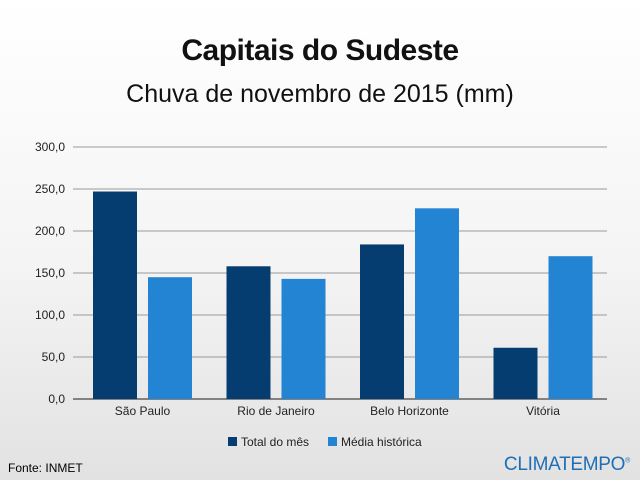 The width and height of the screenshot is (640, 480). What do you see at coordinates (50, 273) in the screenshot?
I see `y-tick-label: 150,0` at bounding box center [50, 273].